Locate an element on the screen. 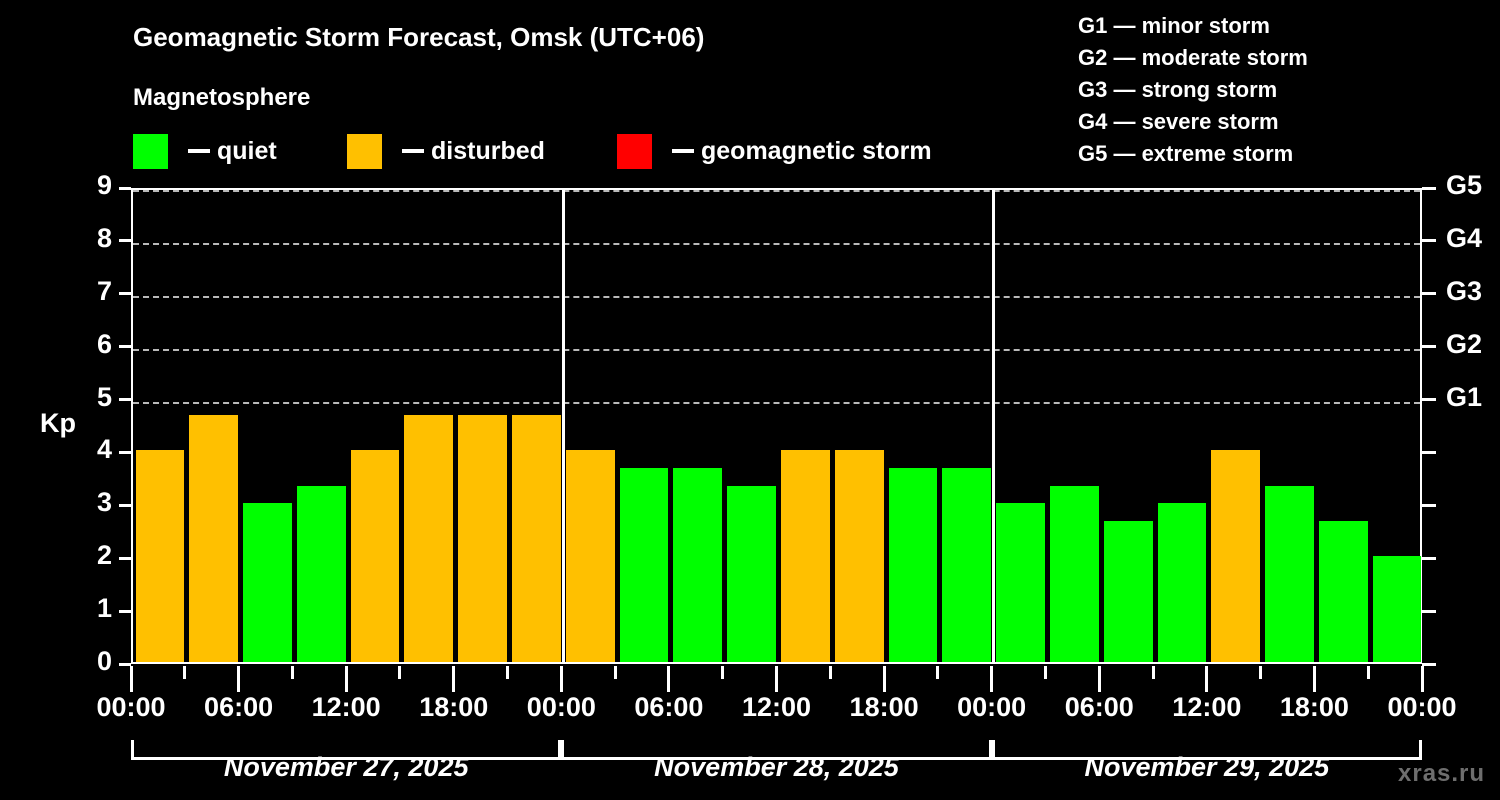  y-tick-label-0: 0 is located at coordinates (104, 661).